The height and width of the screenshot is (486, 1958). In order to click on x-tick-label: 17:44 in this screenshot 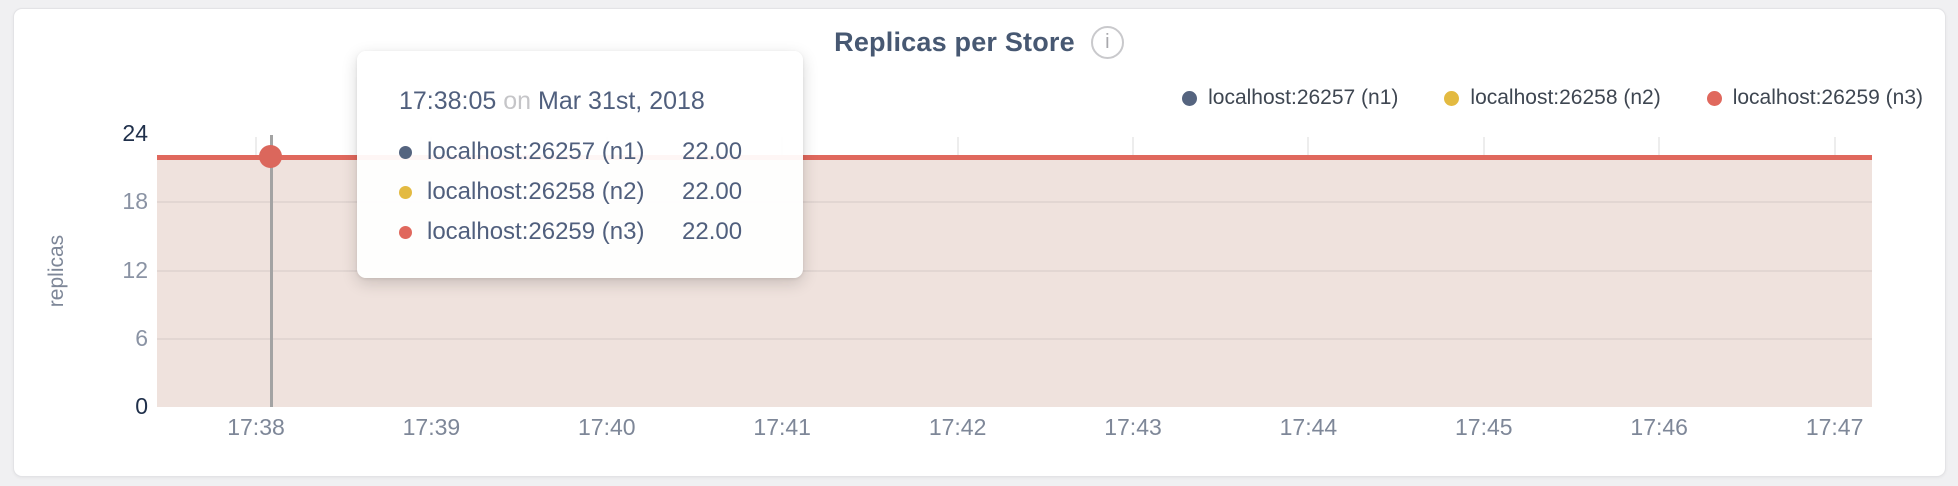, I will do `click(1308, 427)`.